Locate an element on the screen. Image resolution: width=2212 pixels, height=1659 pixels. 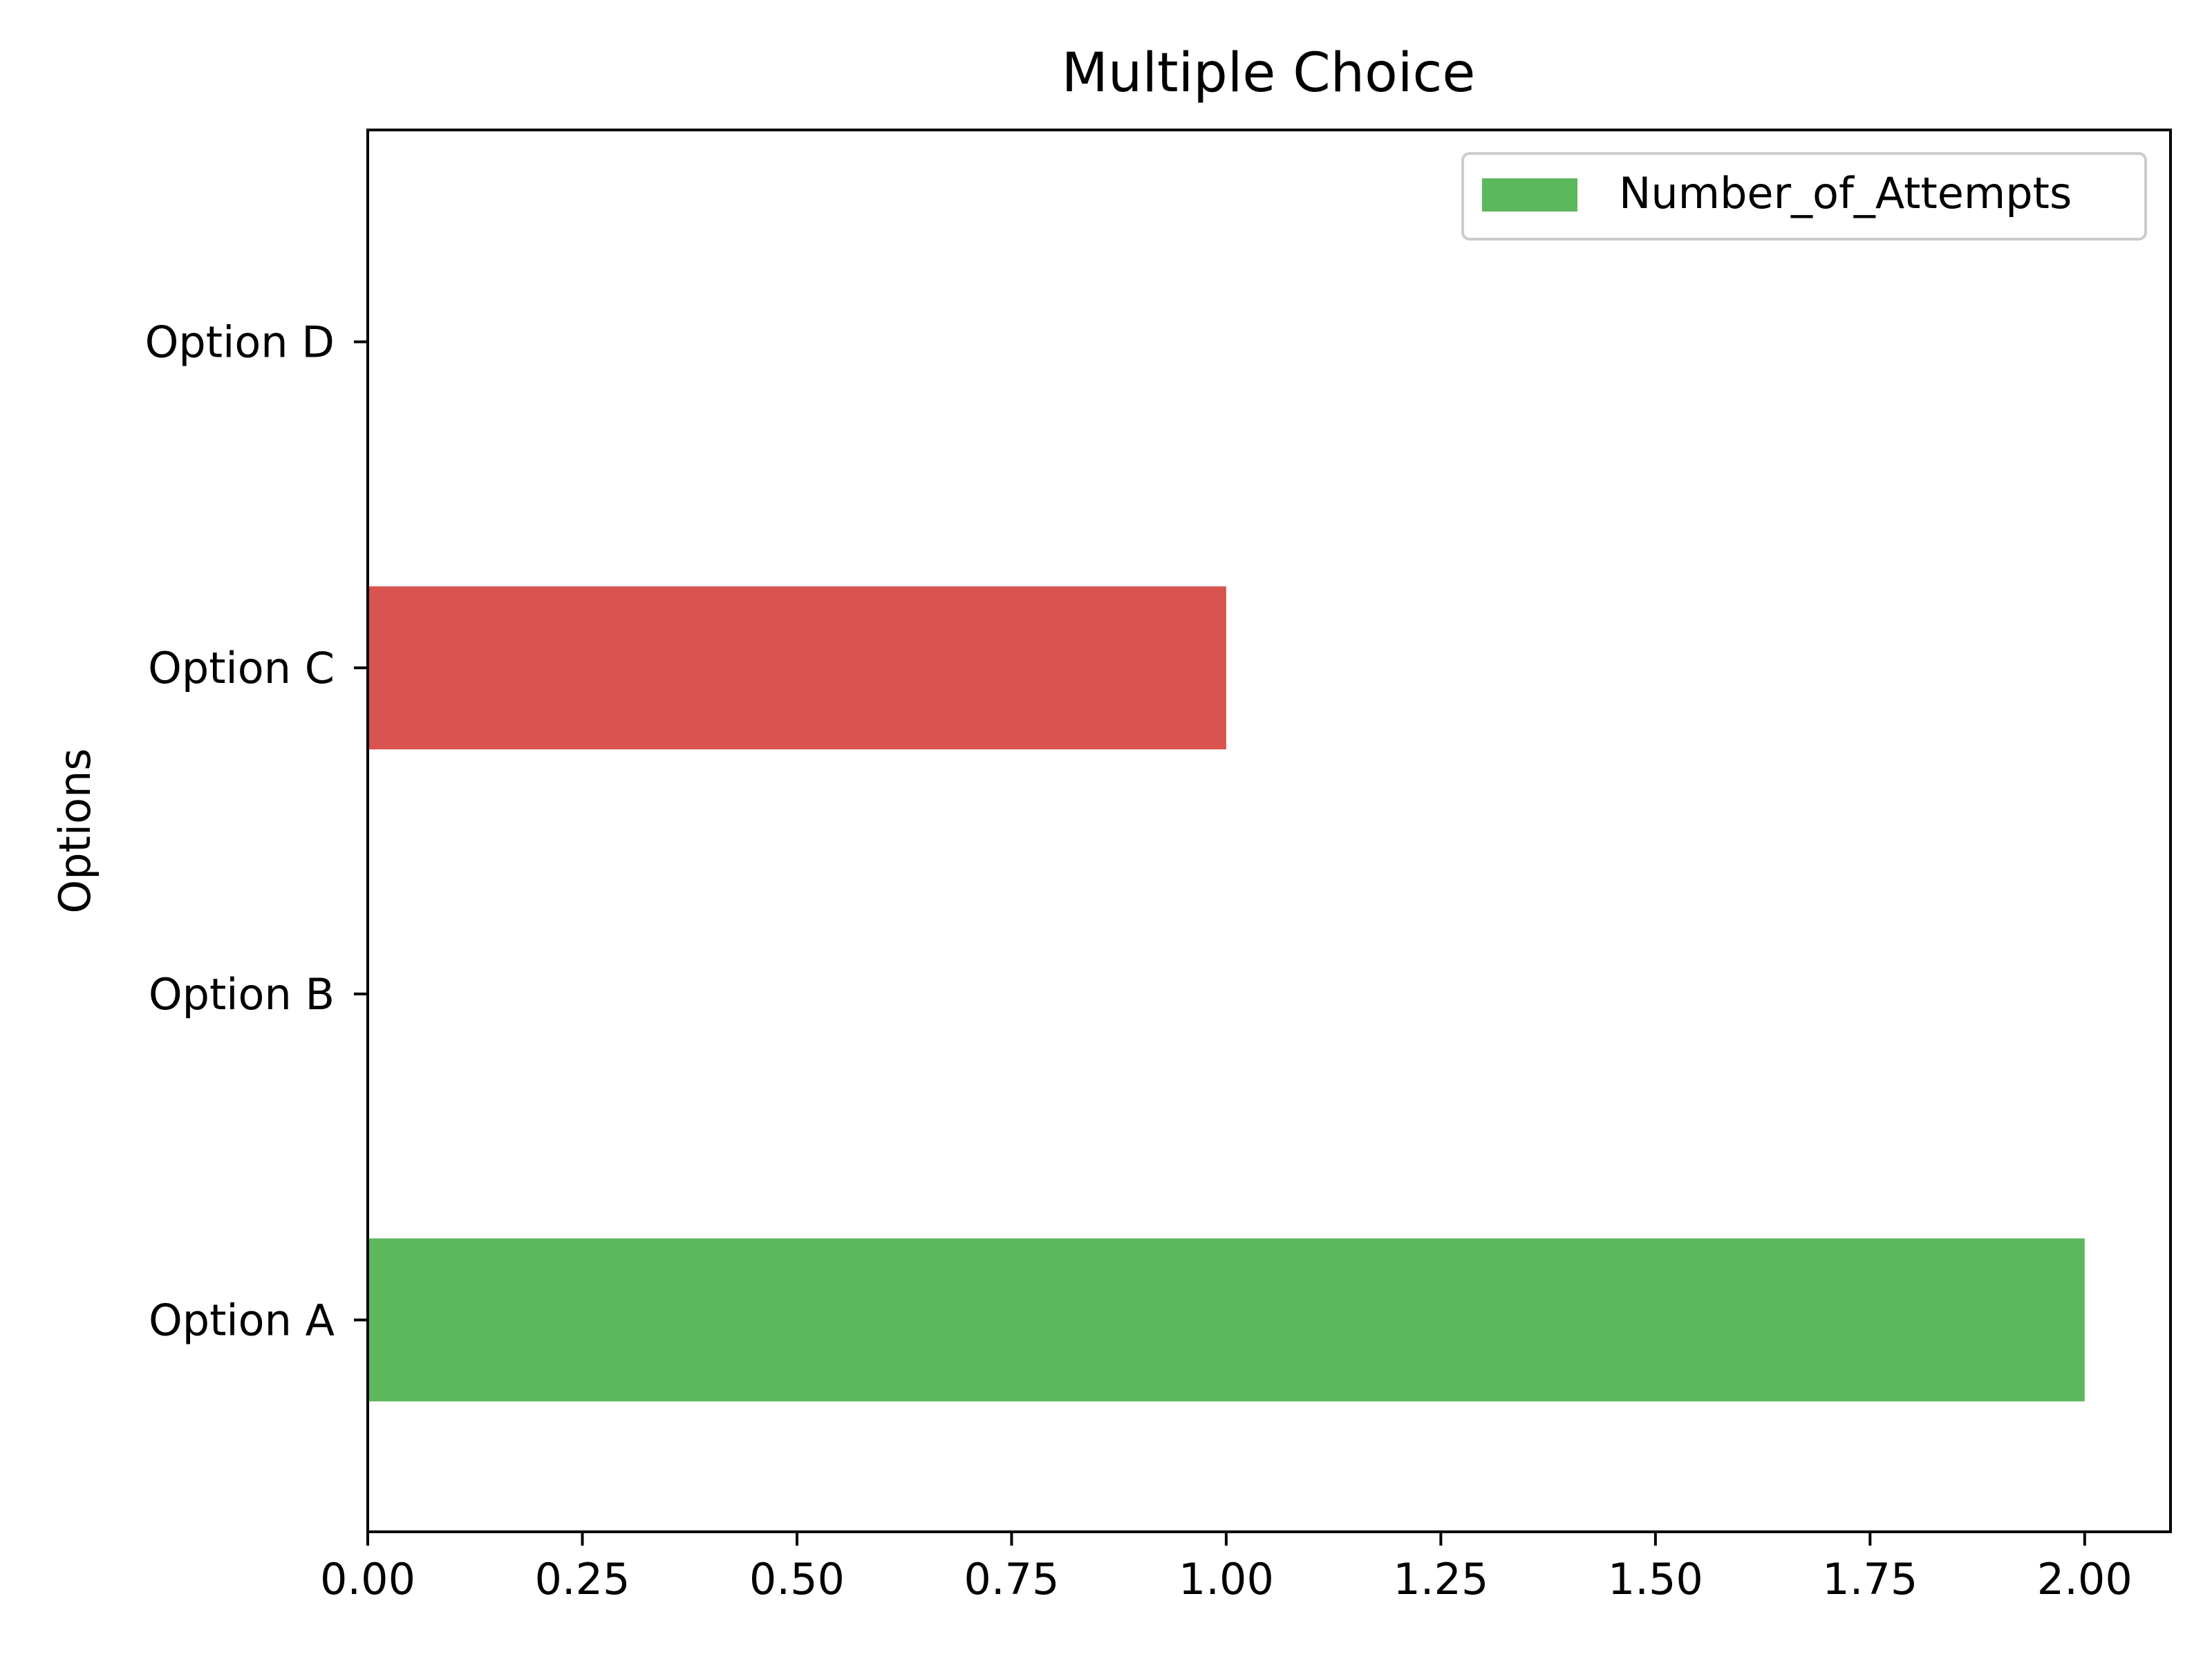
bar-option-c is located at coordinates (797, 668).